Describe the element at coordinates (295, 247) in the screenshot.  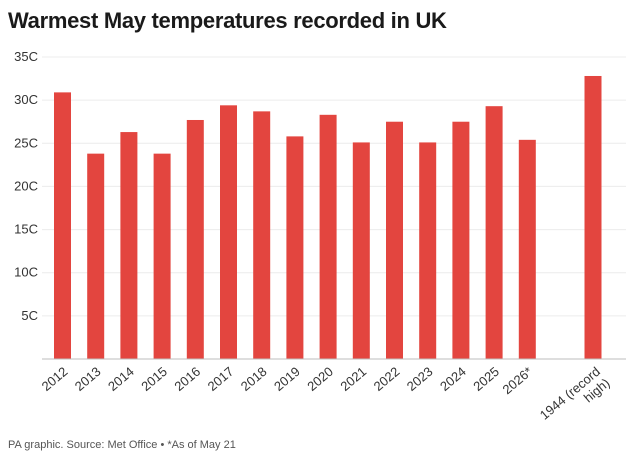
I see `bar-2019` at that location.